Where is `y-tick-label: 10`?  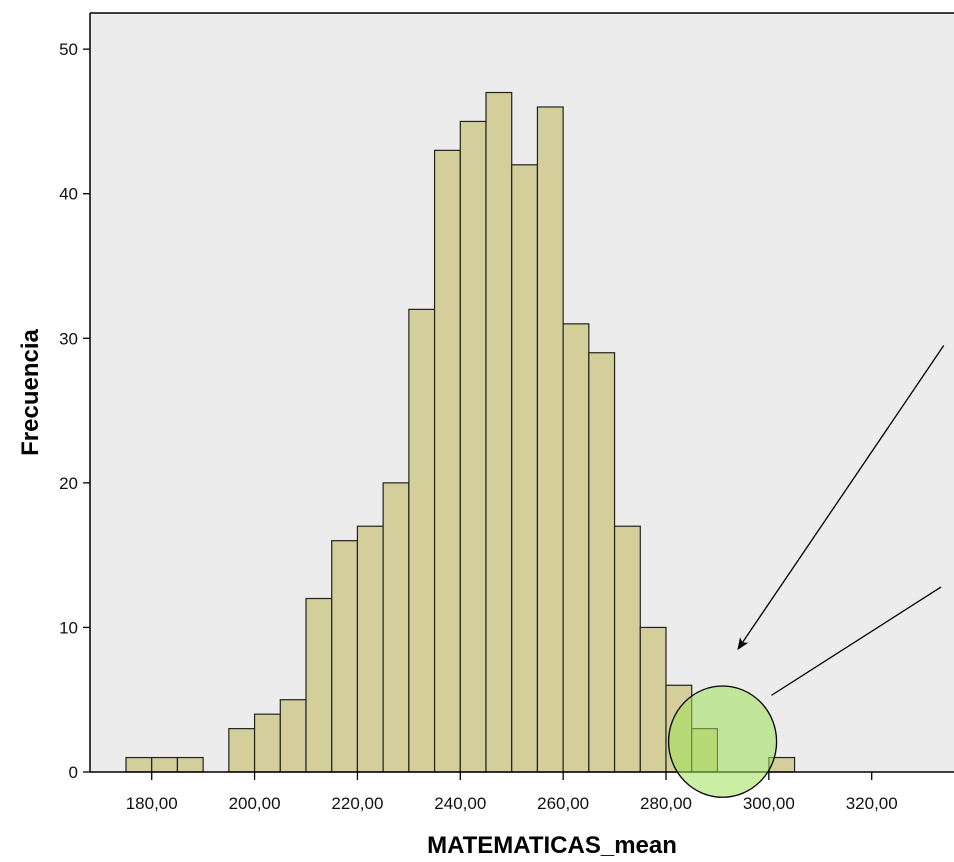 y-tick-label: 10 is located at coordinates (68, 627).